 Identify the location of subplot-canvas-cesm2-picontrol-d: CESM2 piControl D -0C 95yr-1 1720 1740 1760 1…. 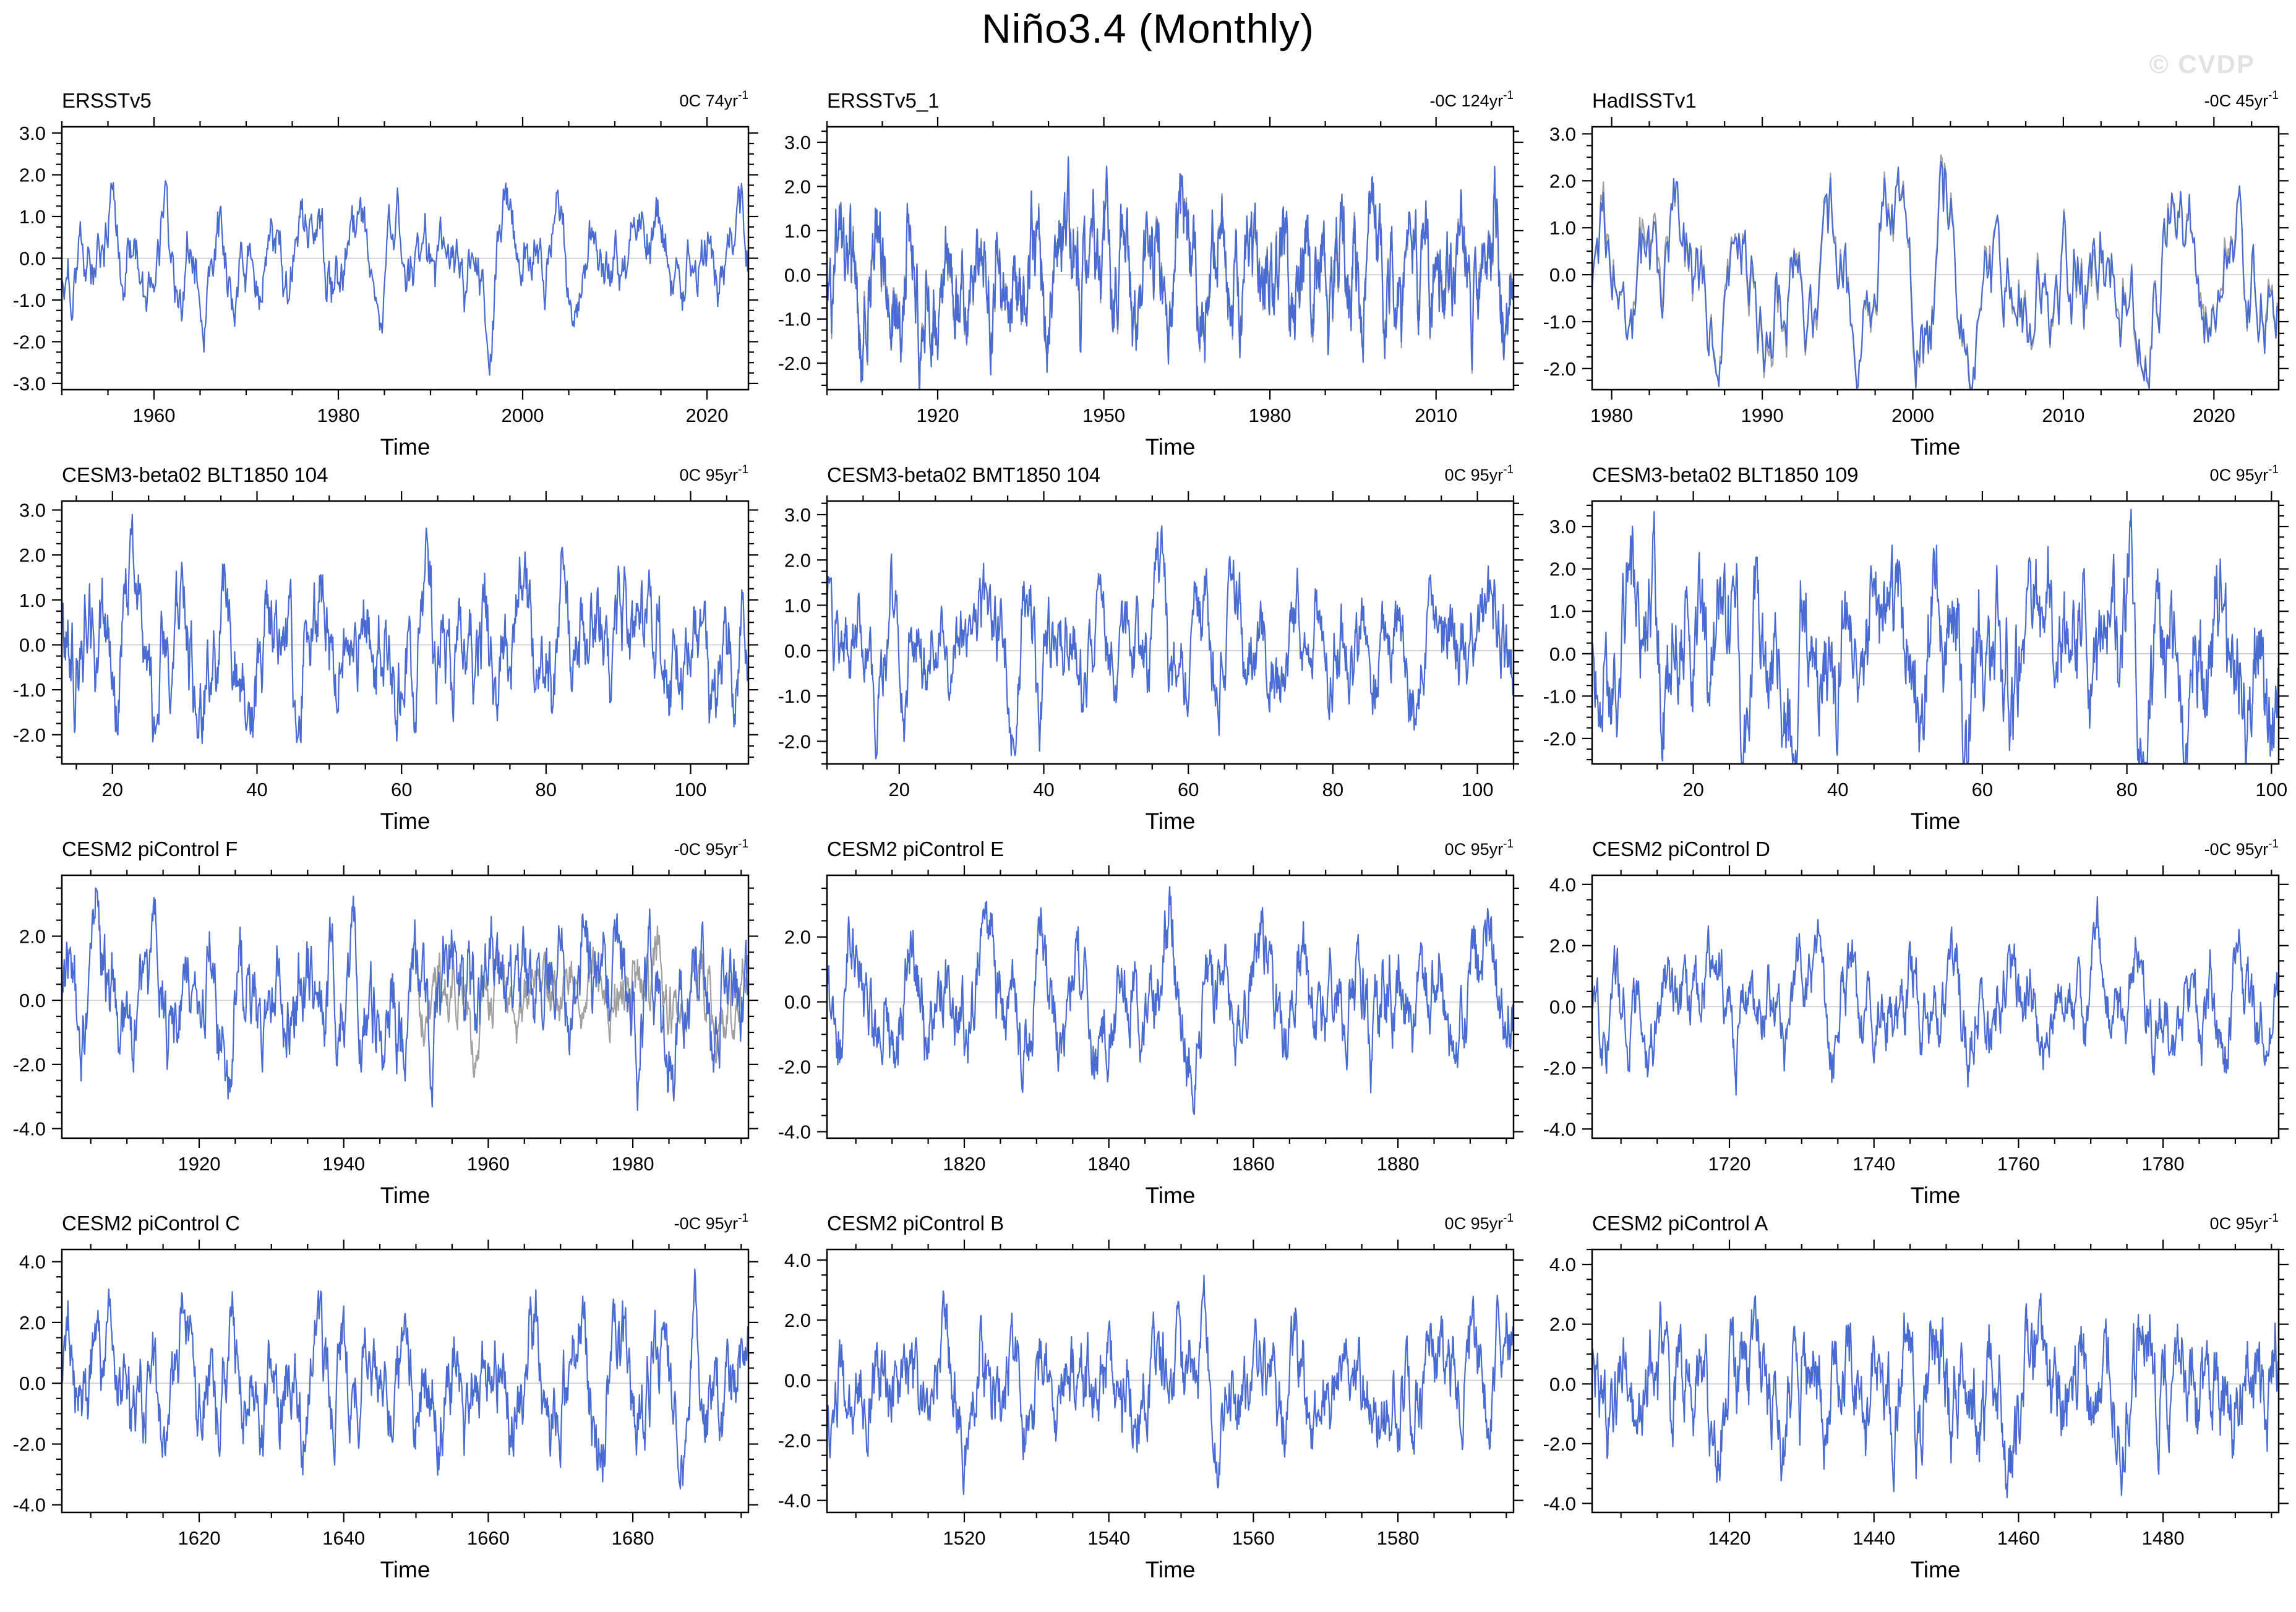
(1916, 1023).